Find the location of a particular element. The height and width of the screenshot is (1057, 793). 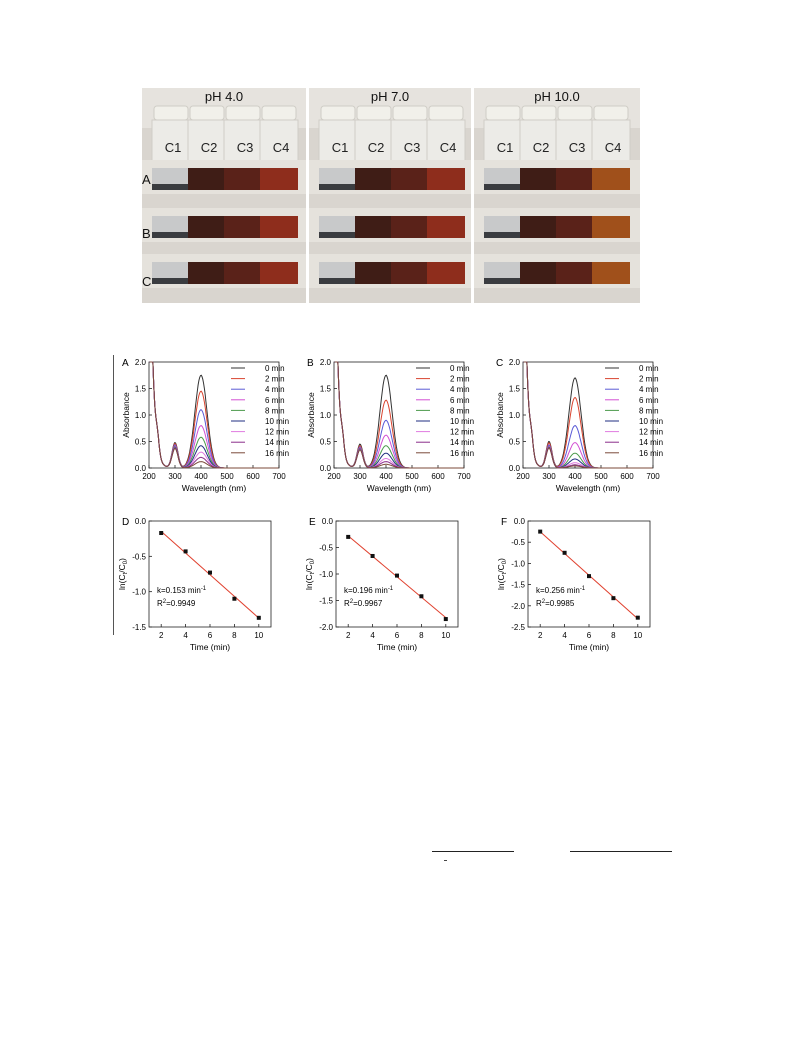

y-label-subscript: 0 is located at coordinates (313, 562).